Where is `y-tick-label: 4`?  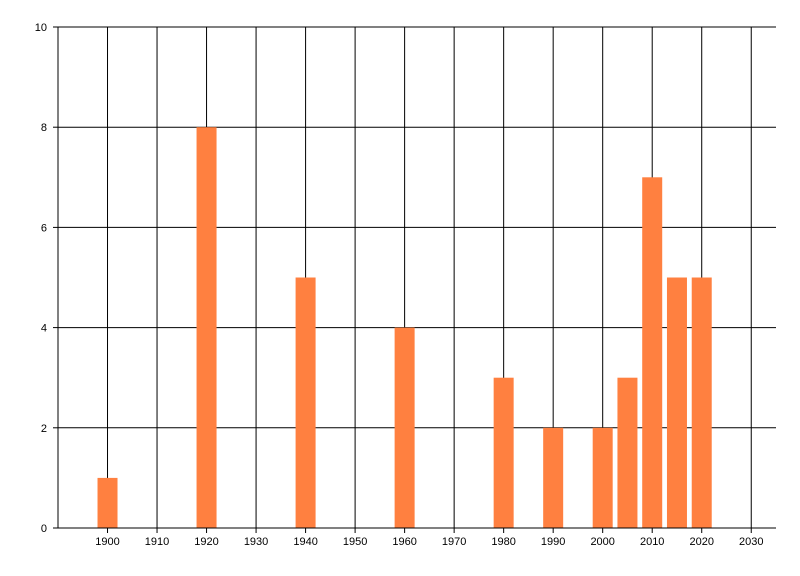
y-tick-label: 4 is located at coordinates (44, 329).